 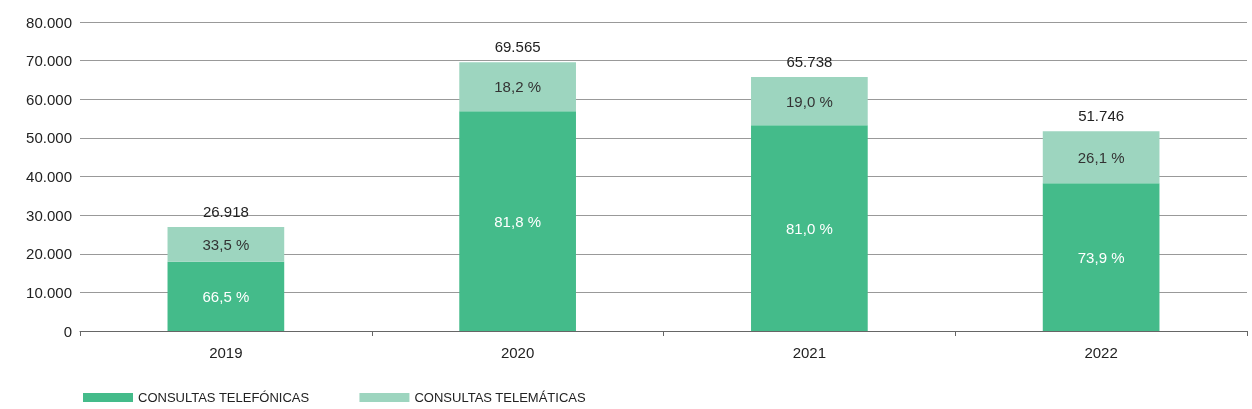 What do you see at coordinates (500, 397) in the screenshot?
I see `legend-label: CONSULTAS TELEMÁTICAS` at bounding box center [500, 397].